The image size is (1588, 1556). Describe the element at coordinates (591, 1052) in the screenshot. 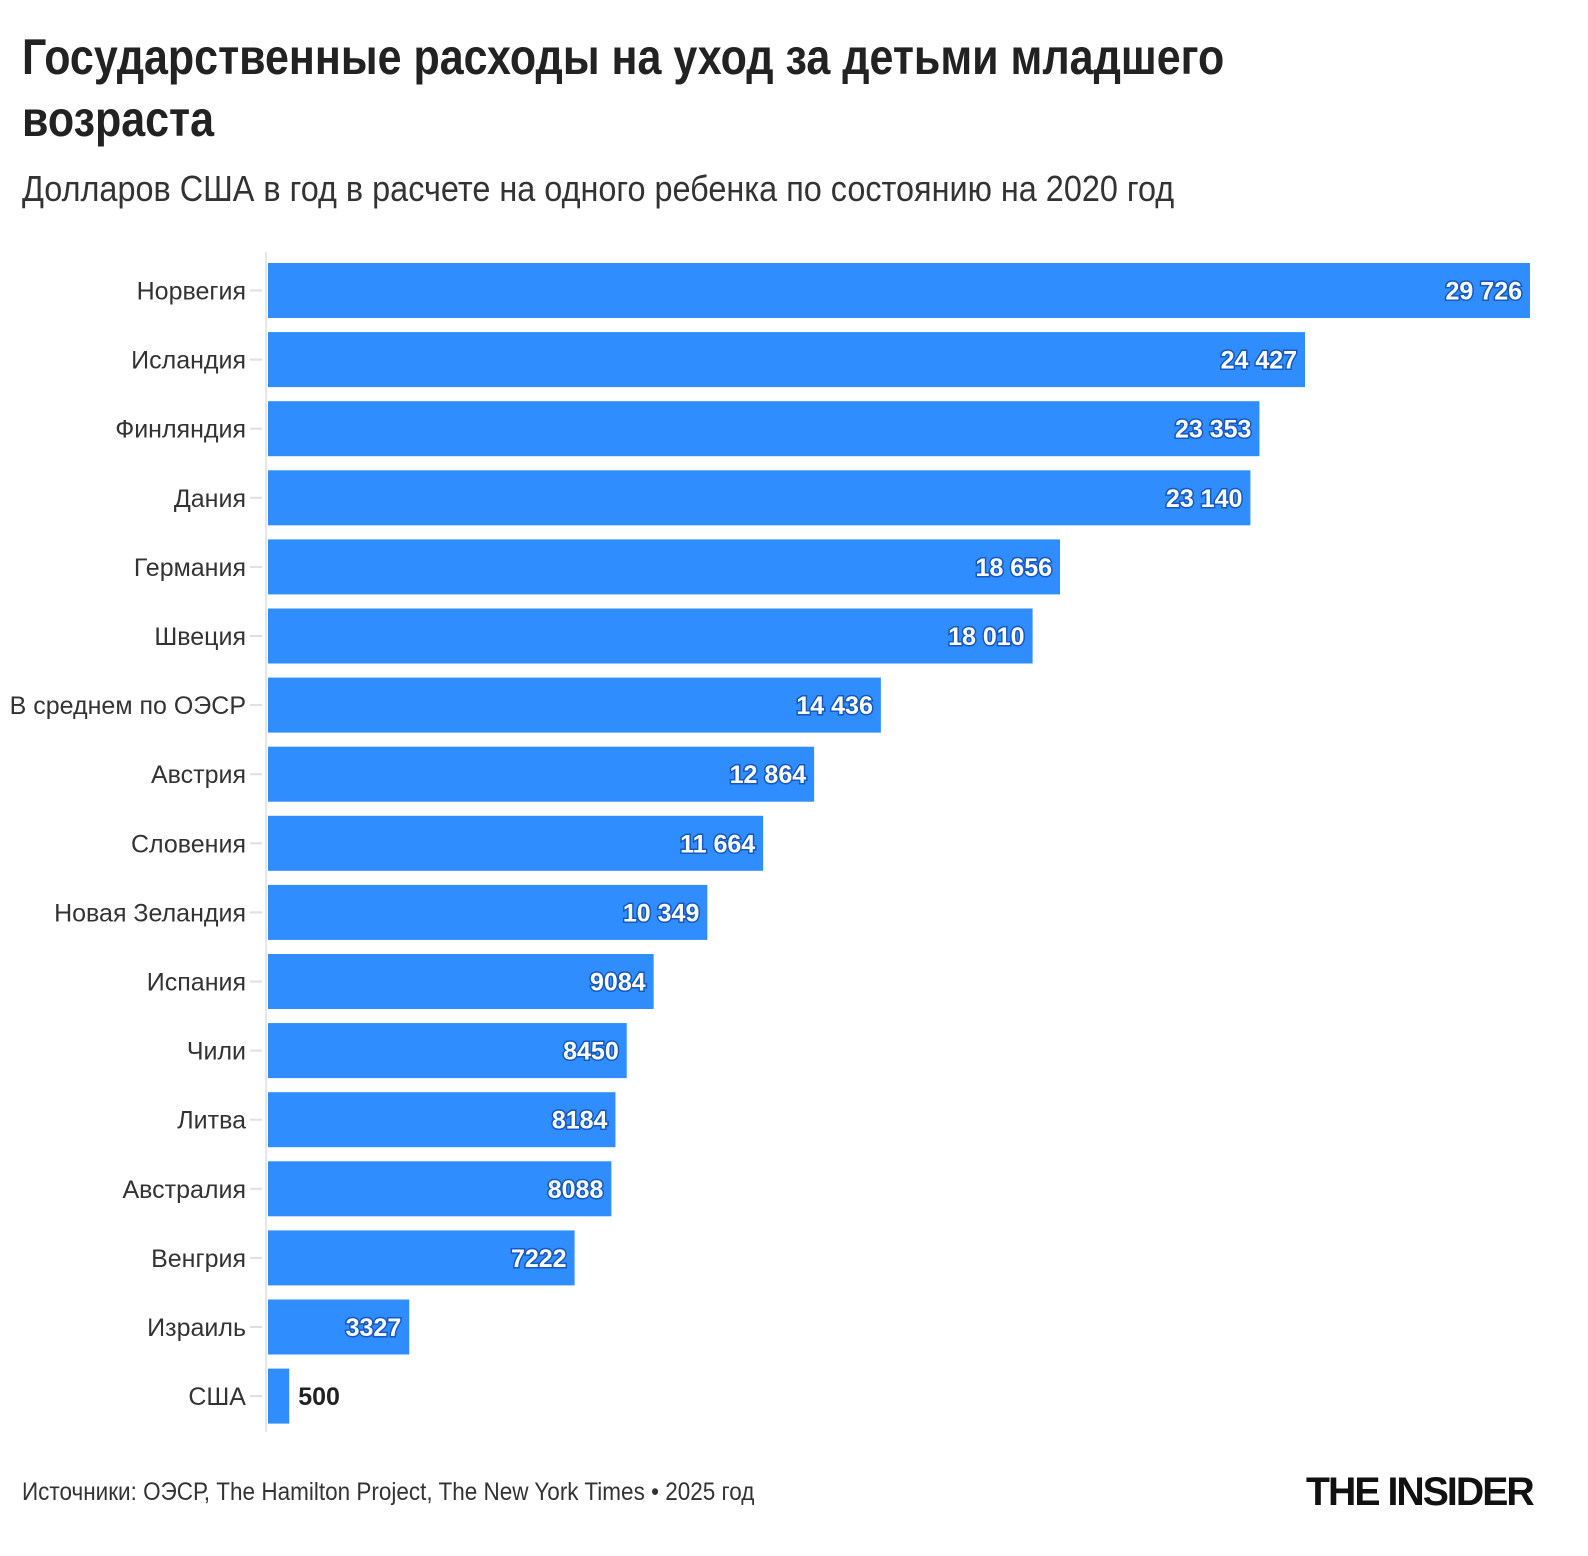

I see `value-label: 8450` at that location.